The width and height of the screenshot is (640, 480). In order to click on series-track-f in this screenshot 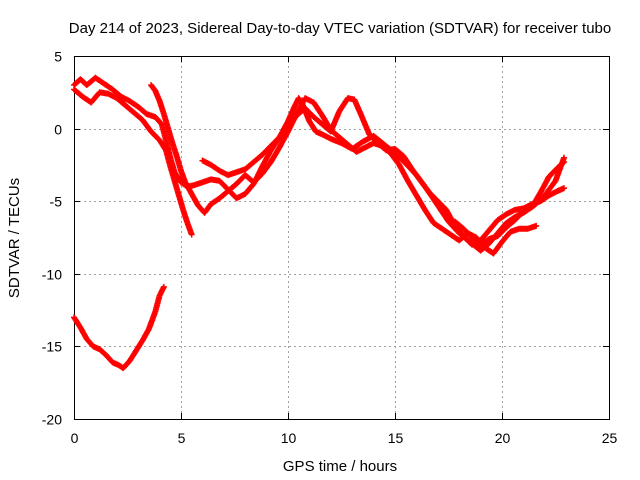, I will do `click(119, 327)`.